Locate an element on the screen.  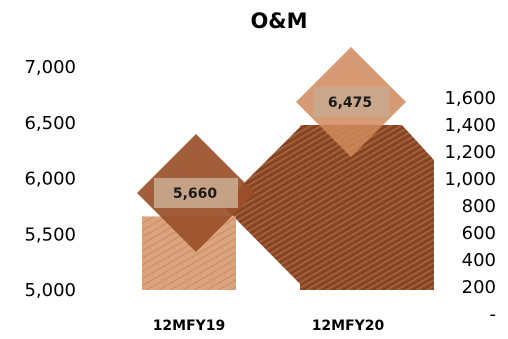
x-category-label: 12MFY19 is located at coordinates (189, 326).